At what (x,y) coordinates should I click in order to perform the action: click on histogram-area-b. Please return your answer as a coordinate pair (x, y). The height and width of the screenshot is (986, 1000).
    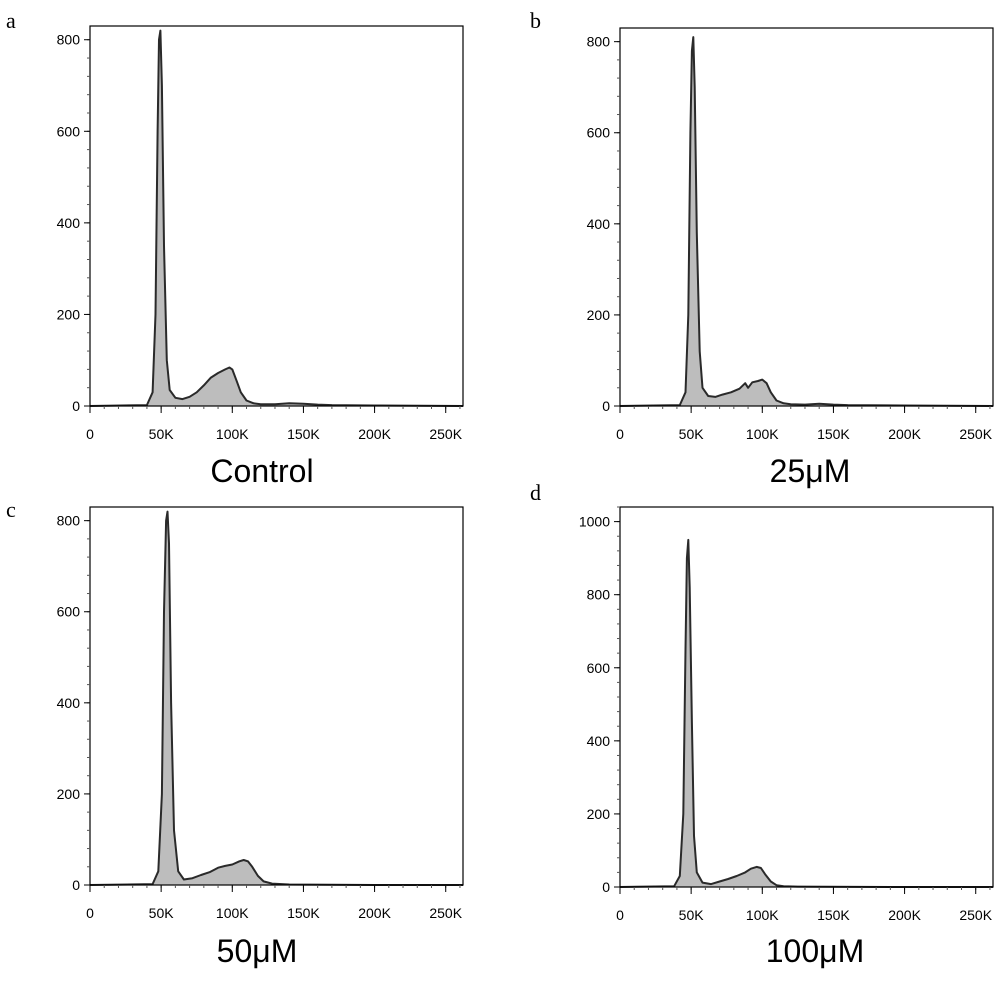
    Looking at the image, I should click on (806, 221).